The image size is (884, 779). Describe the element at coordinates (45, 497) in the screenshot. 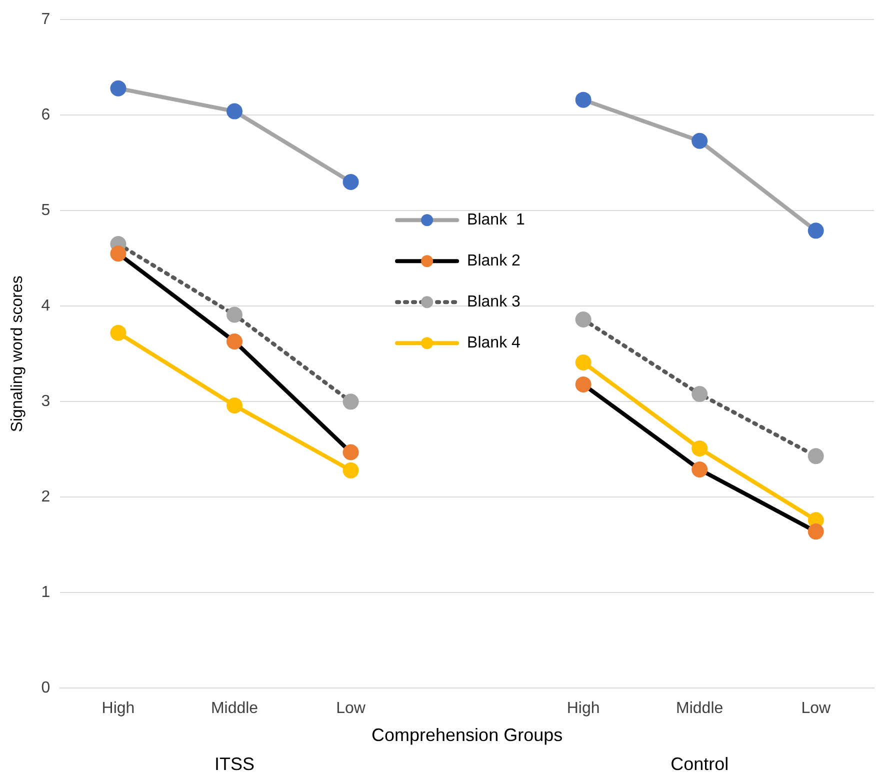

I see `y-tick-label: 2` at that location.